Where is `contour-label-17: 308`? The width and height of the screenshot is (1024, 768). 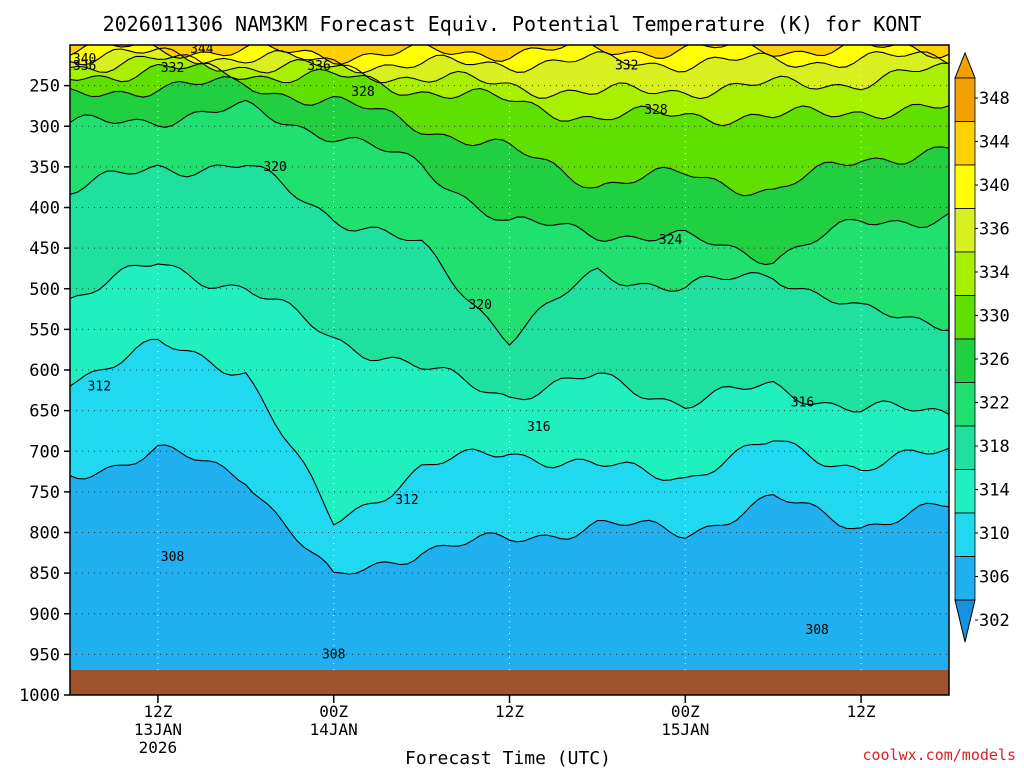
contour-label-17: 308 is located at coordinates (816, 630).